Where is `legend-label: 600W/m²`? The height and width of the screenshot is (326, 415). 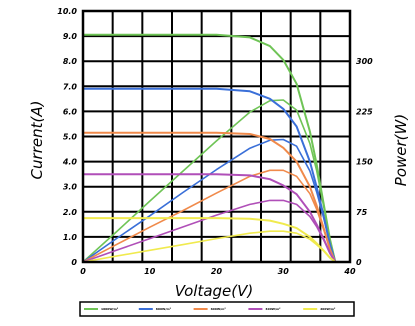 legend-label: 600W/m² is located at coordinates (219, 309).